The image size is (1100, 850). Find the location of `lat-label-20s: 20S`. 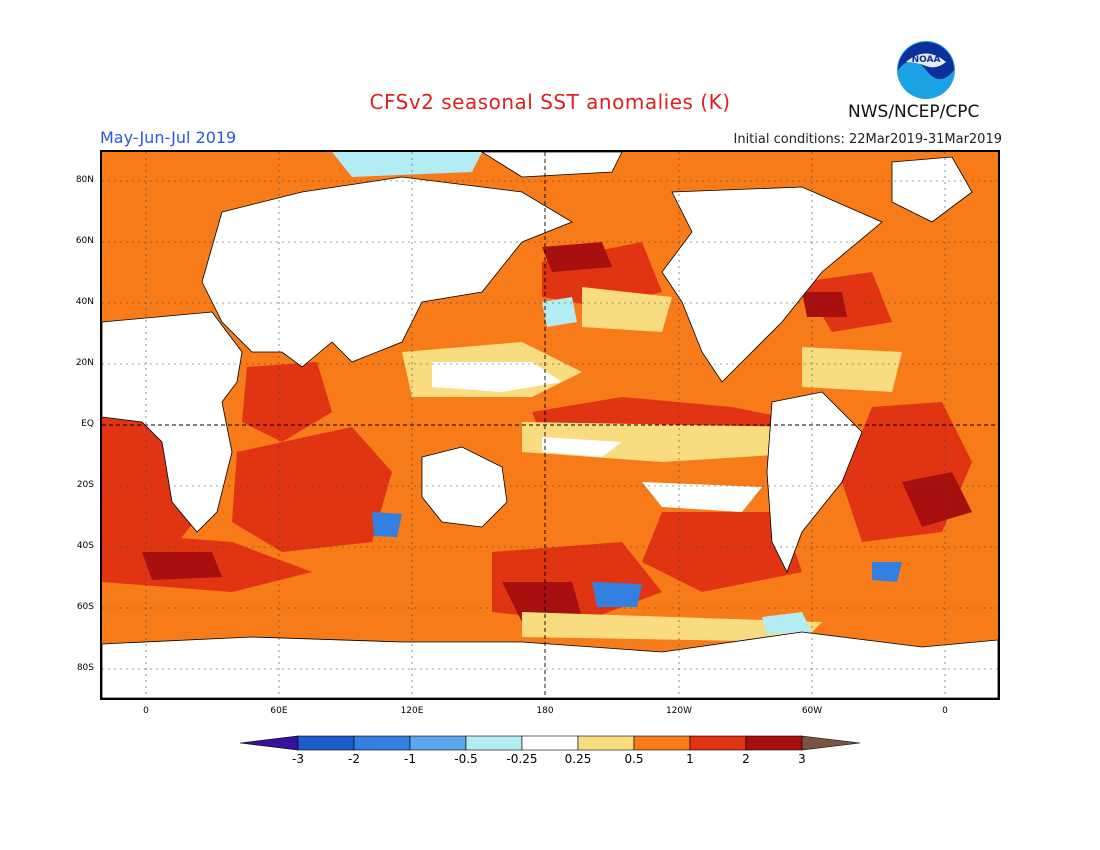

lat-label-20s: 20S is located at coordinates (85, 485).